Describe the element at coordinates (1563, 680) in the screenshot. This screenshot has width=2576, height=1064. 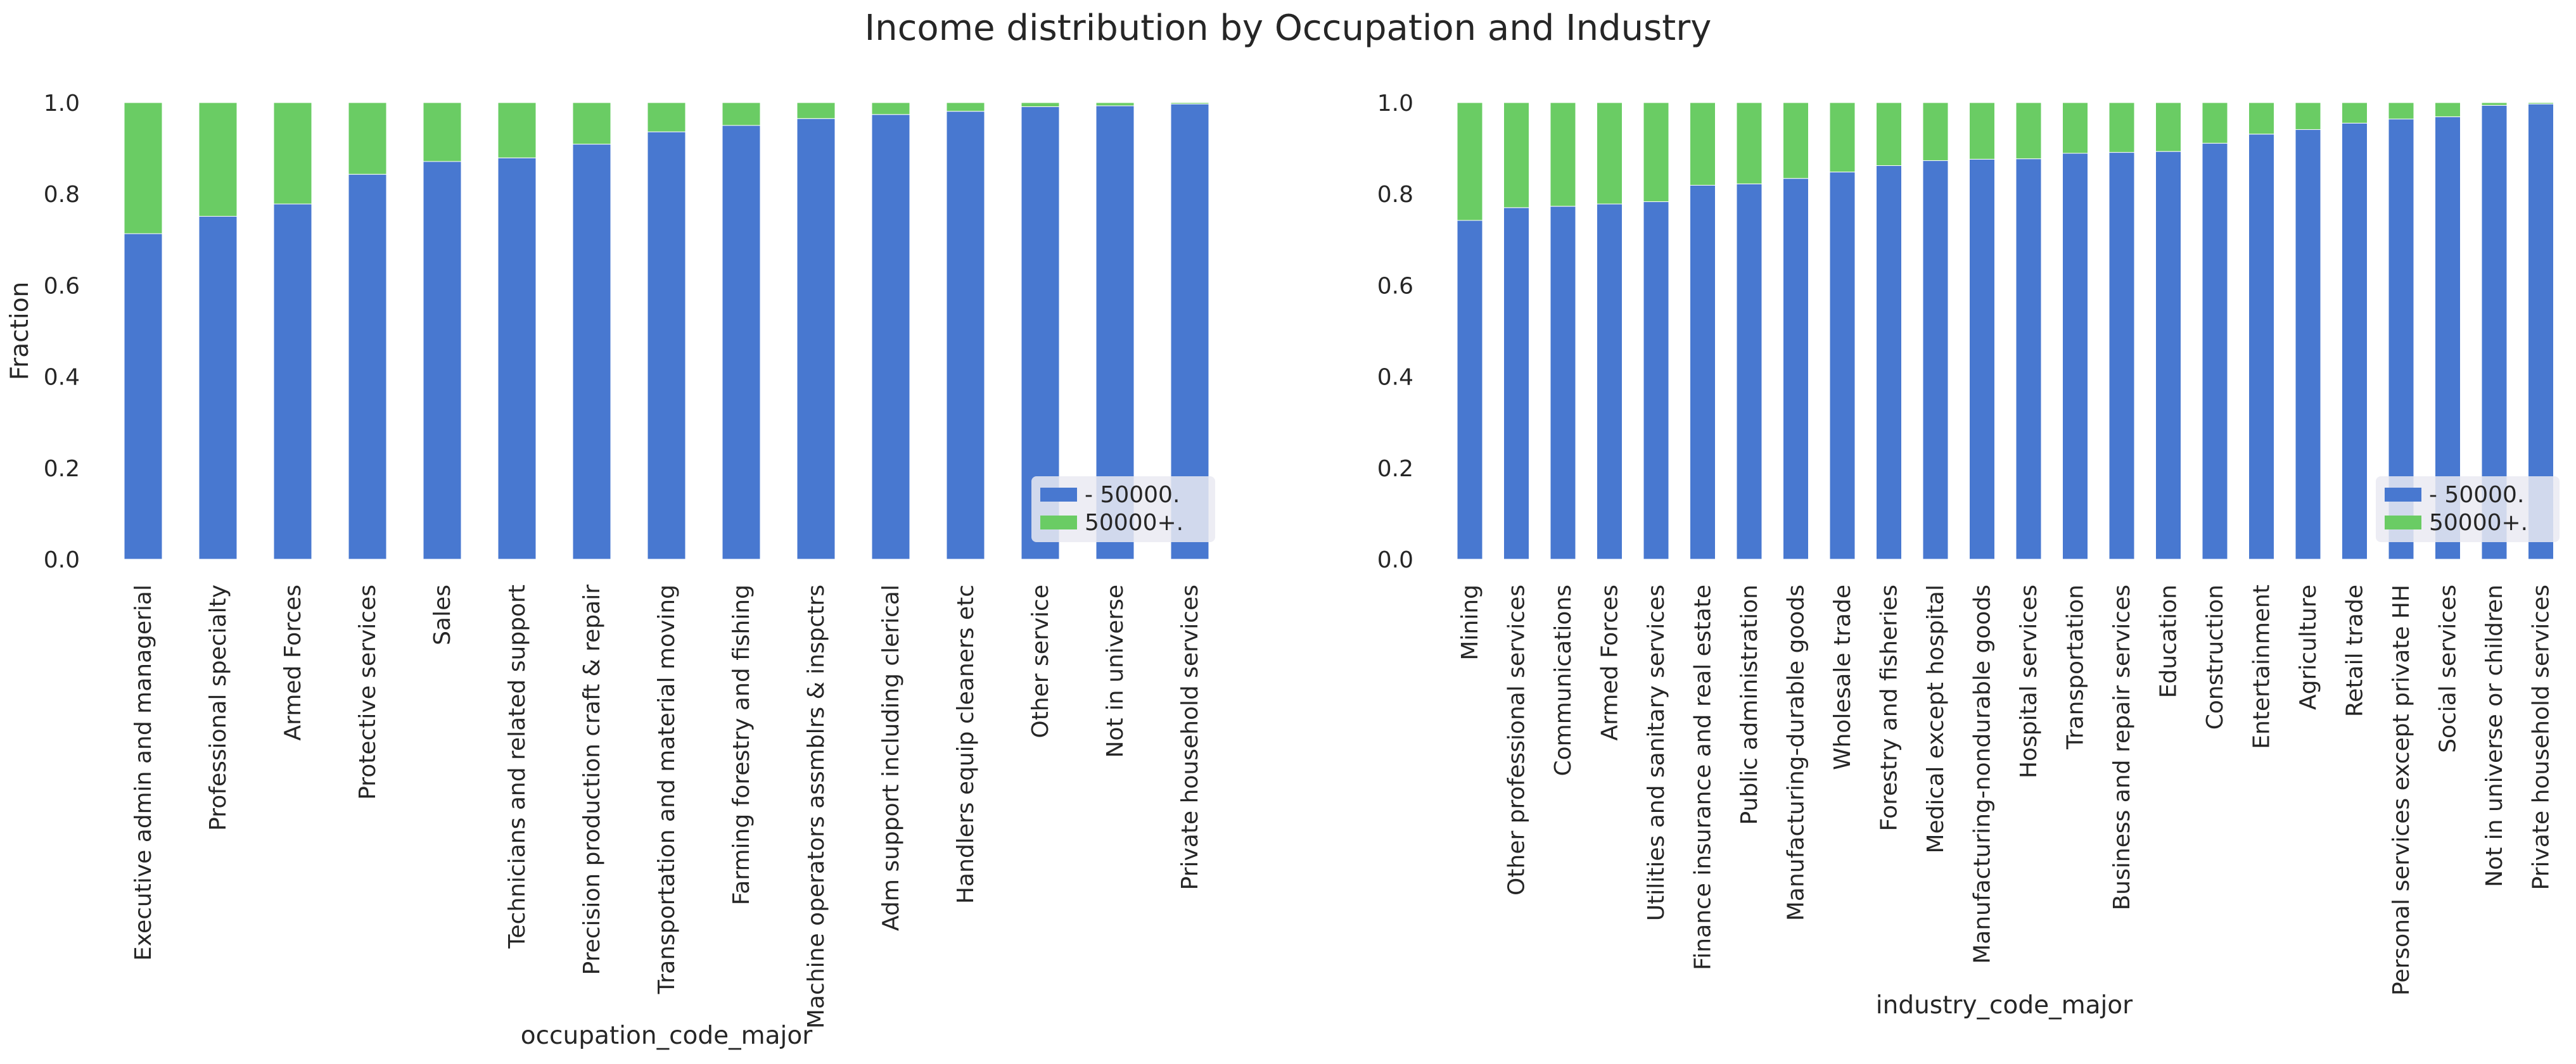
I see `chart2-xtick-label: Communications` at that location.